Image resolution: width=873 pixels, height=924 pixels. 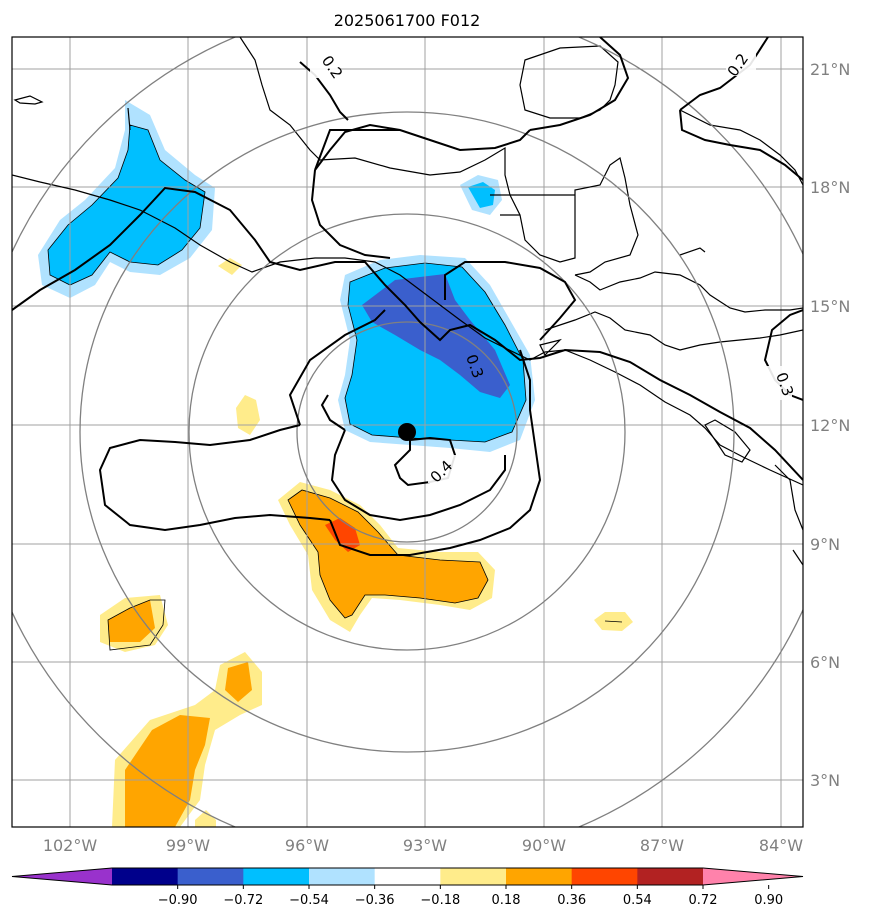 I want to click on colorbar-tick-label: 0.72, so click(x=703, y=900).